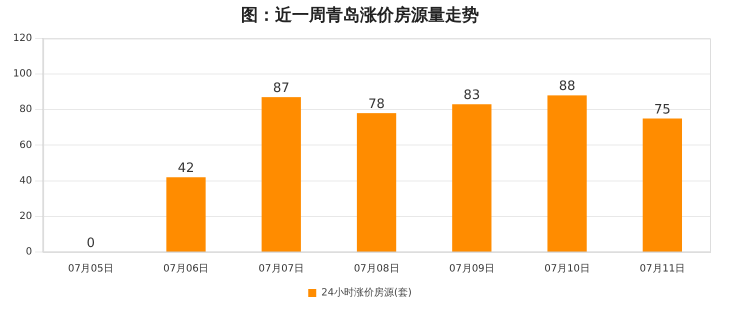 The image size is (740, 312). Describe the element at coordinates (281, 269) in the screenshot. I see `x-tick-label: 07月07日` at that location.